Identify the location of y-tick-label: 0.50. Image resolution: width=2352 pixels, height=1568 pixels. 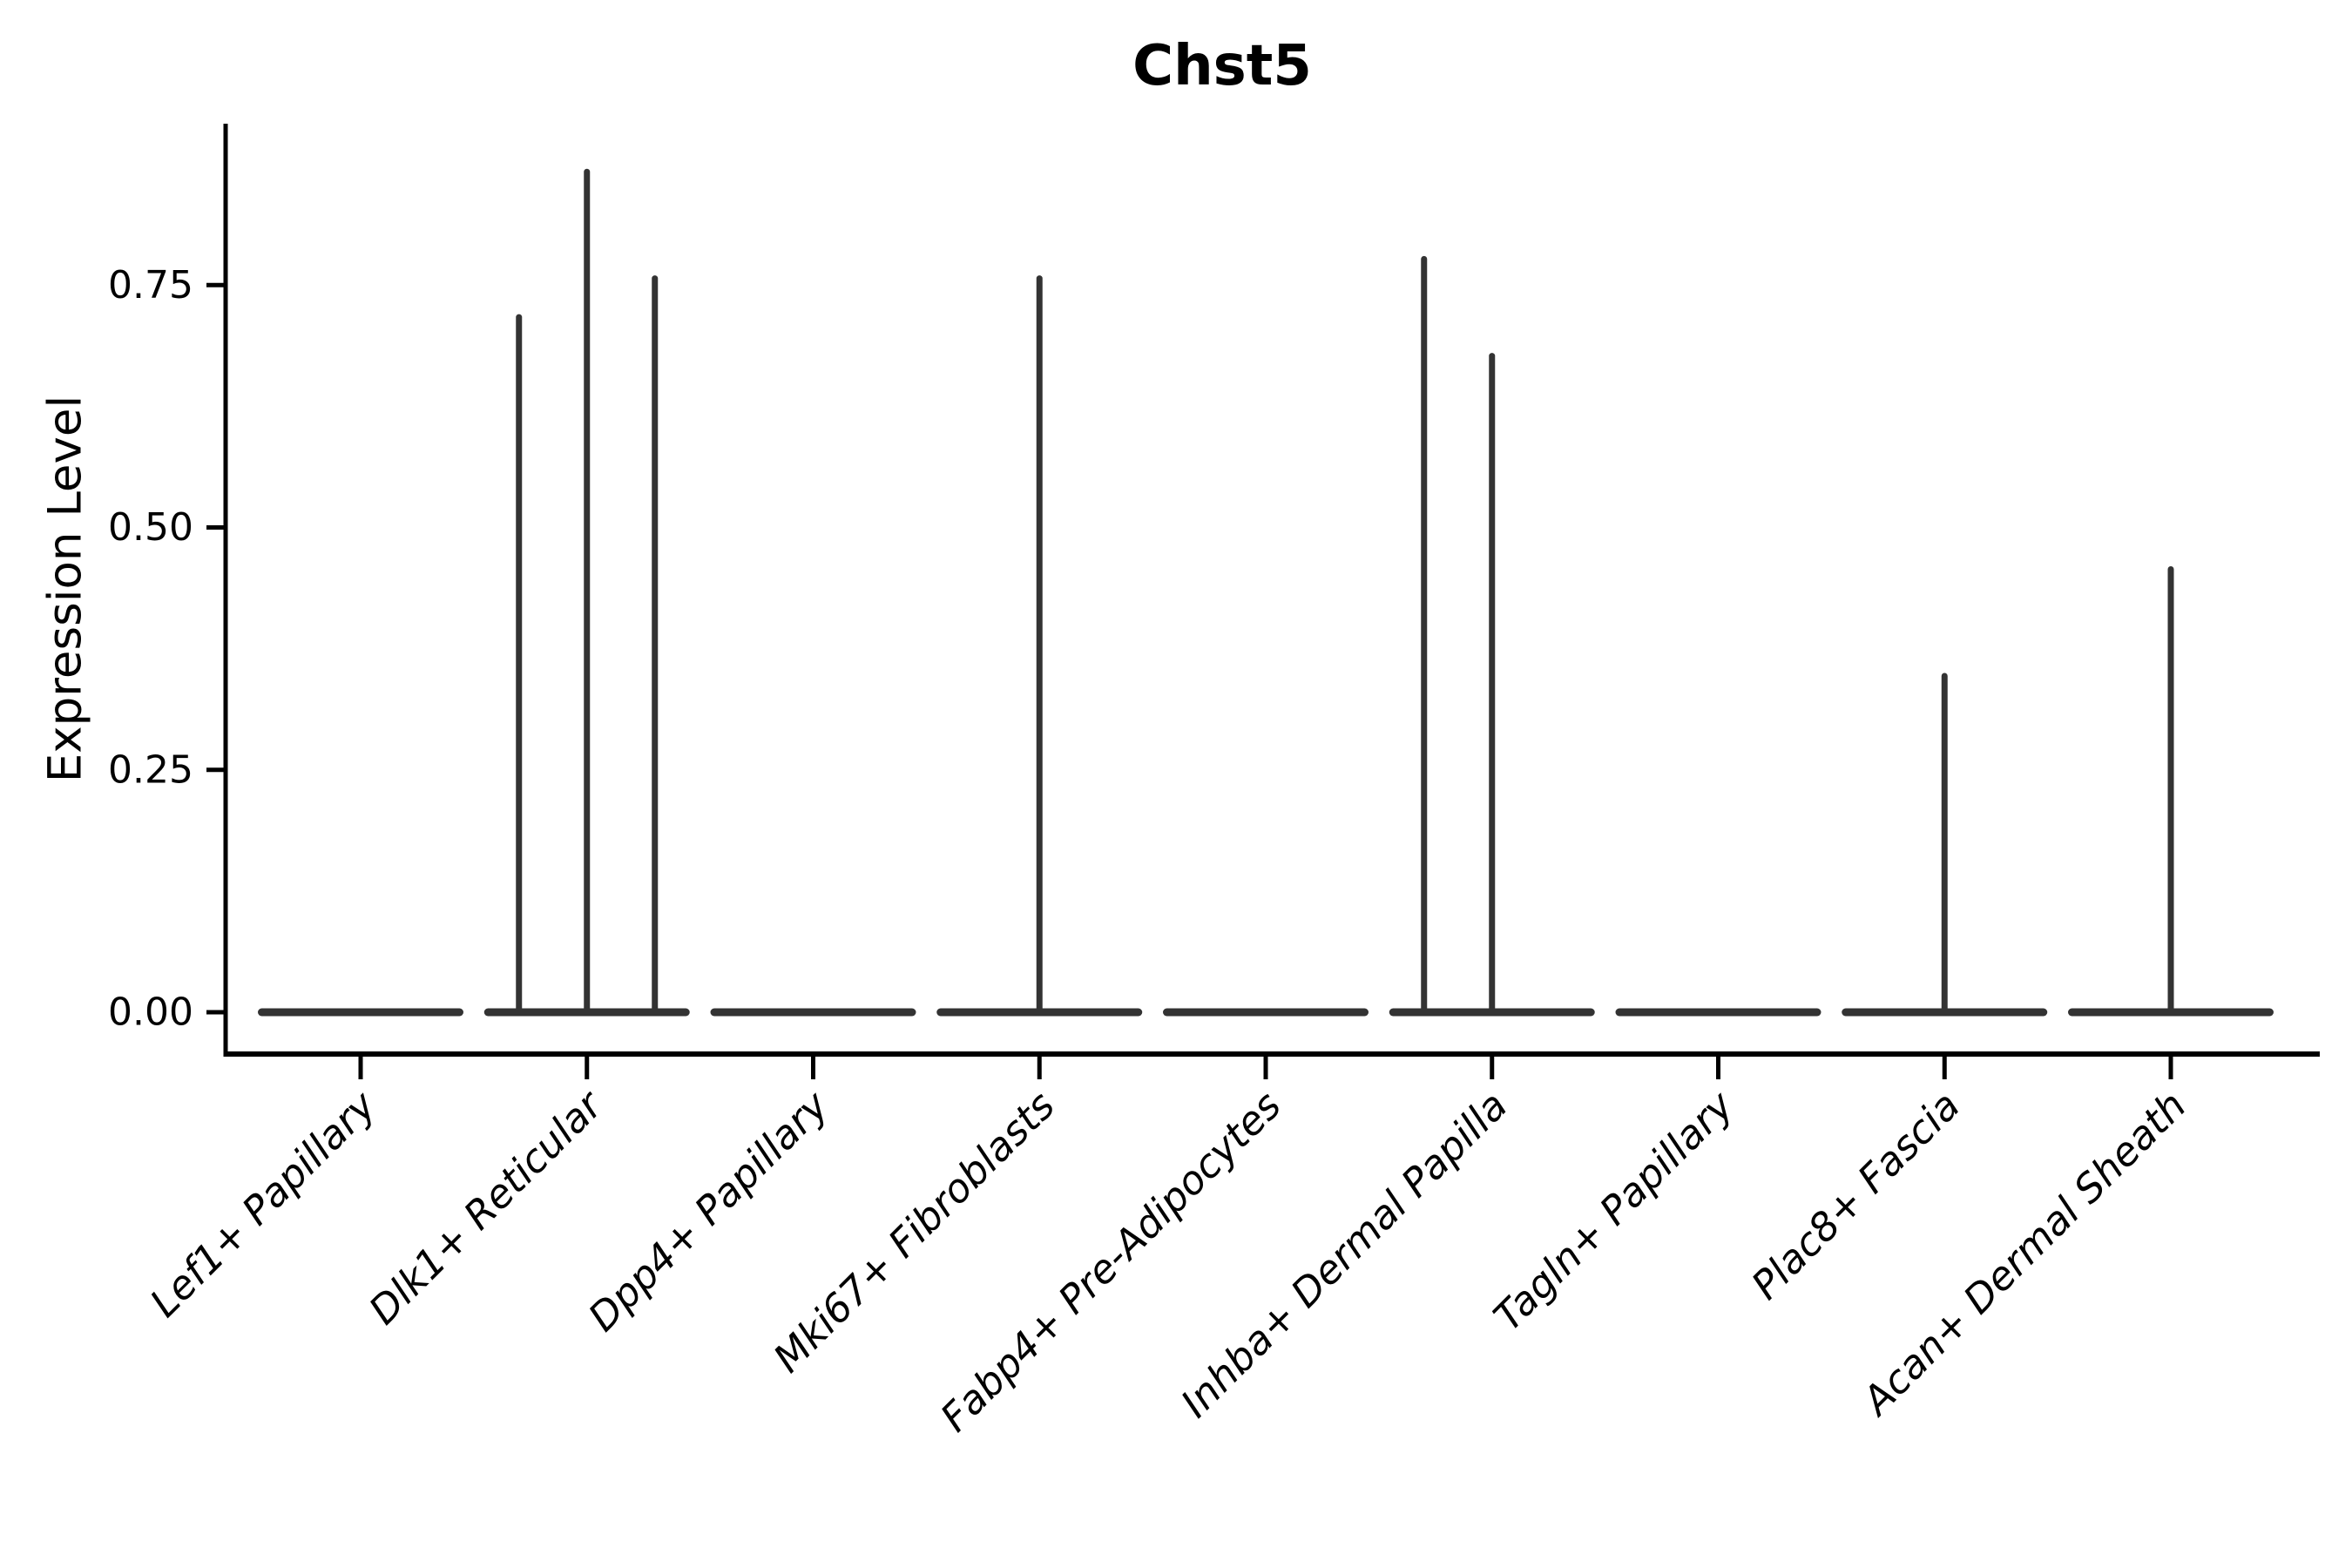
(150, 527).